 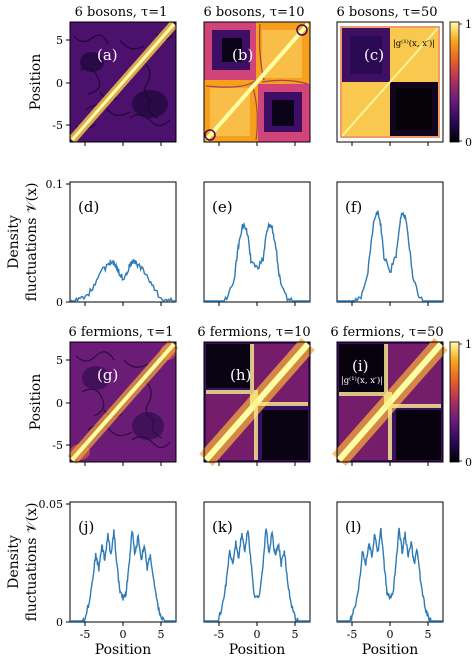 I want to click on panel-letter-d: (d), so click(x=88, y=207).